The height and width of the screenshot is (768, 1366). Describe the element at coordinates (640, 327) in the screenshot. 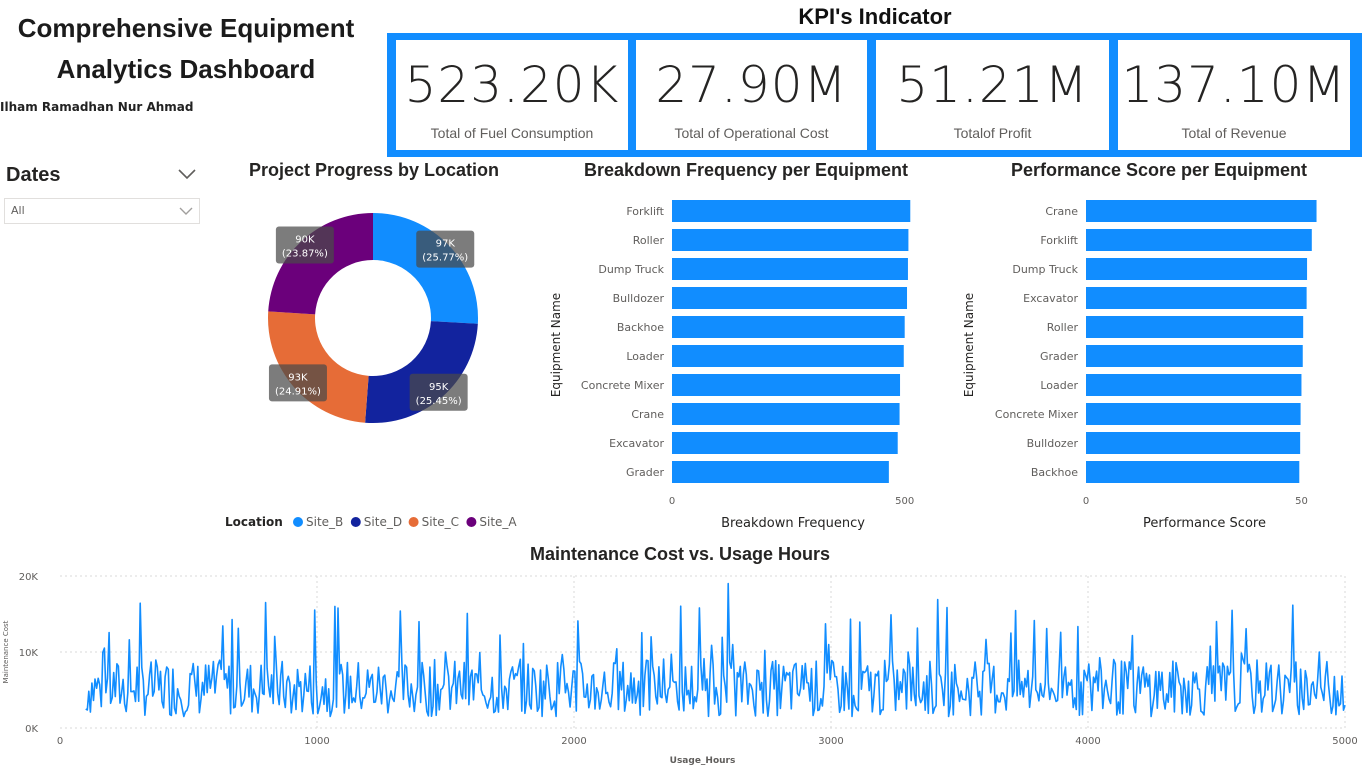

I see `category-label: Backhoe` at that location.